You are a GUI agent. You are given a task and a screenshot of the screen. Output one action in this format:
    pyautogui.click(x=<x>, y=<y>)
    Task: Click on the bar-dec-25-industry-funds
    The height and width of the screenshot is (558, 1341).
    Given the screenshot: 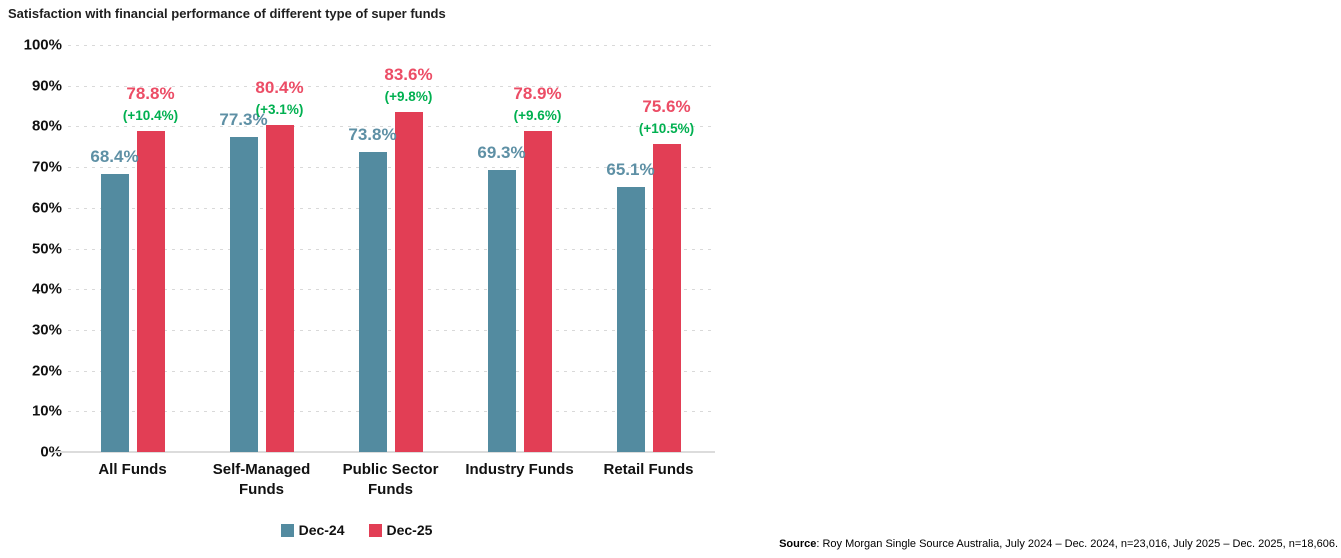 What is the action you would take?
    pyautogui.click(x=537, y=291)
    